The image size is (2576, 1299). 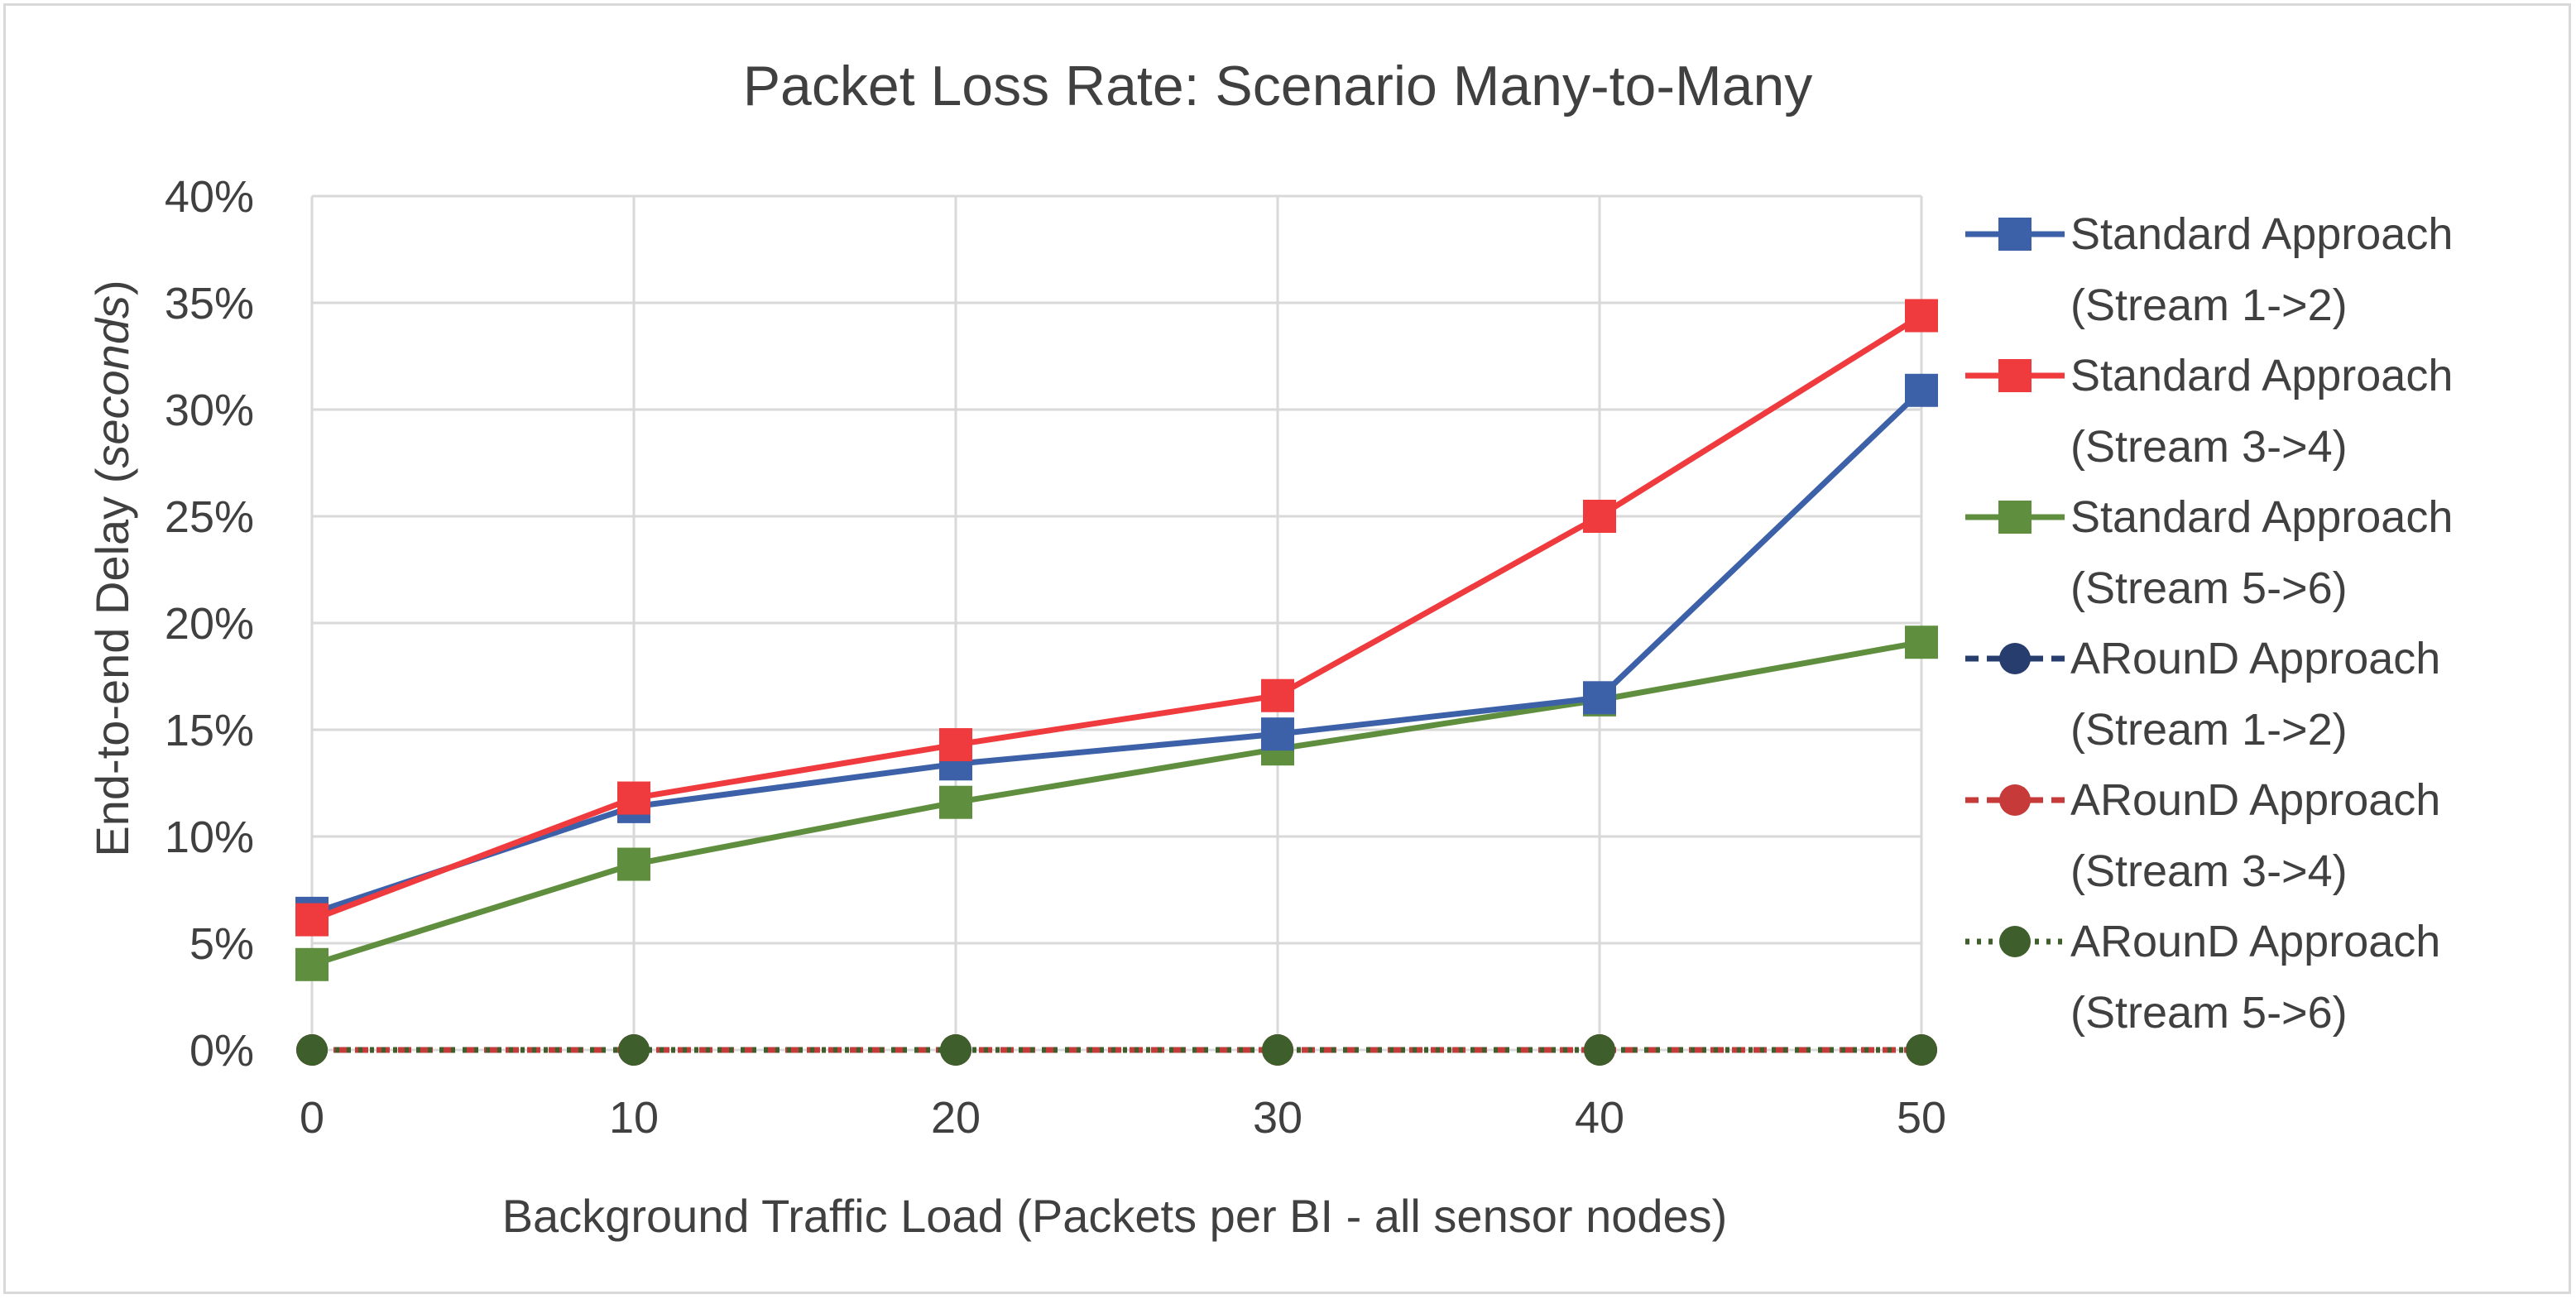 What do you see at coordinates (1600, 1118) in the screenshot?
I see `x-tick-label: 40` at bounding box center [1600, 1118].